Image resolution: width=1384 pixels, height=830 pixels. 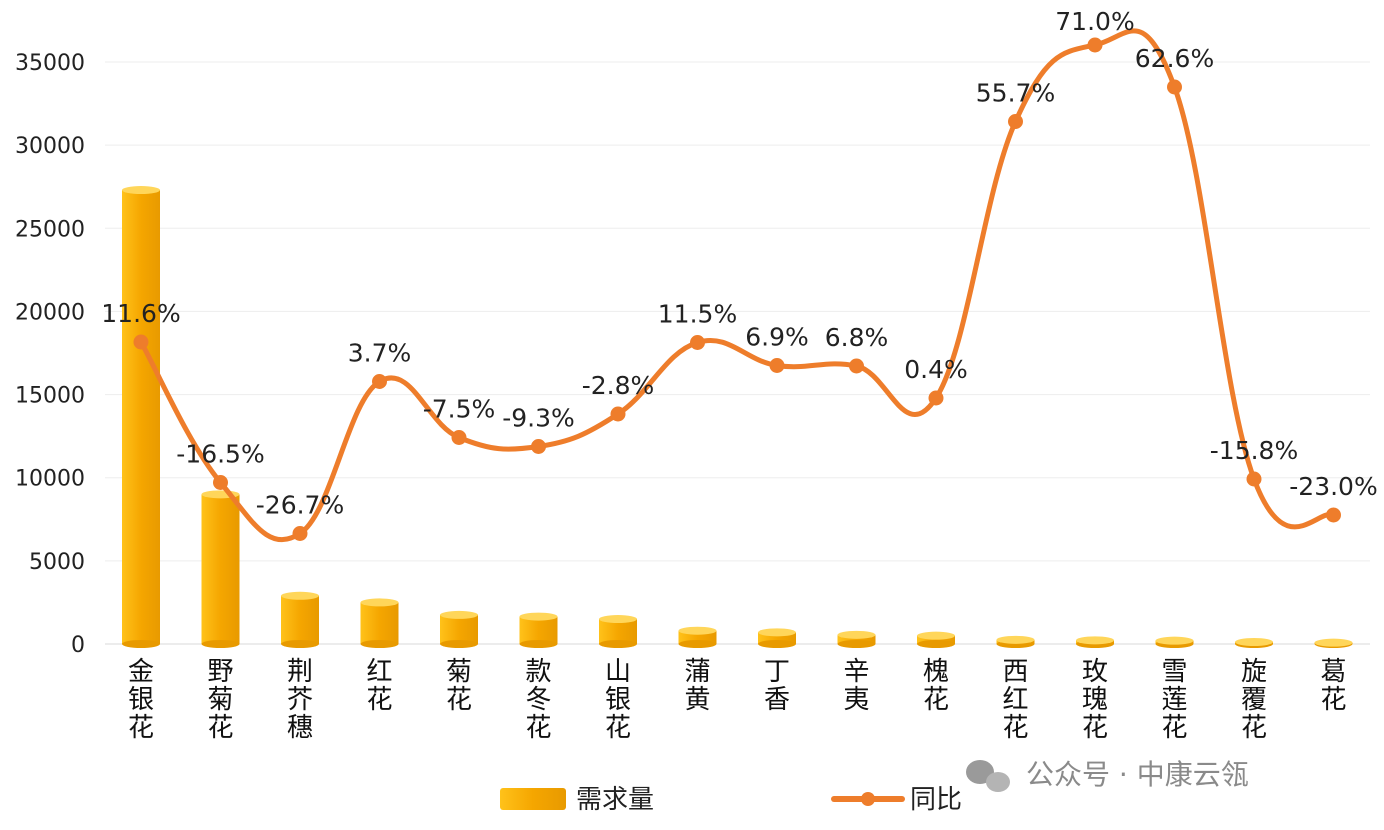 I want to click on x-category-label: 丁香, so click(x=777, y=686).